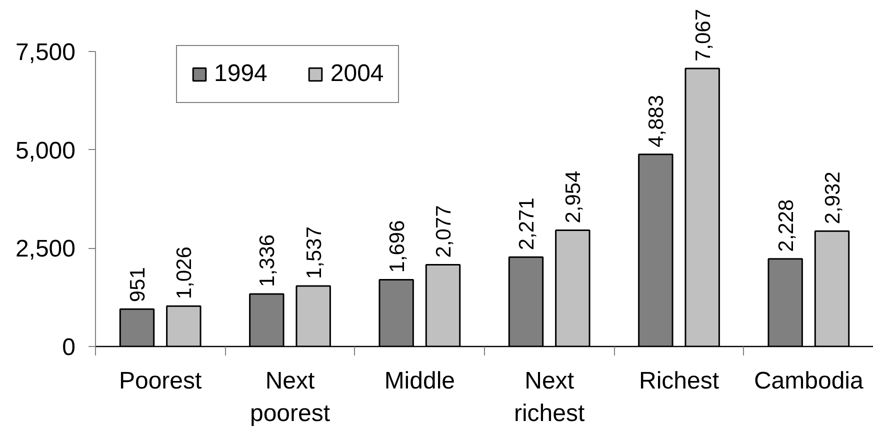  I want to click on data-label: 2,271, so click(526, 224).